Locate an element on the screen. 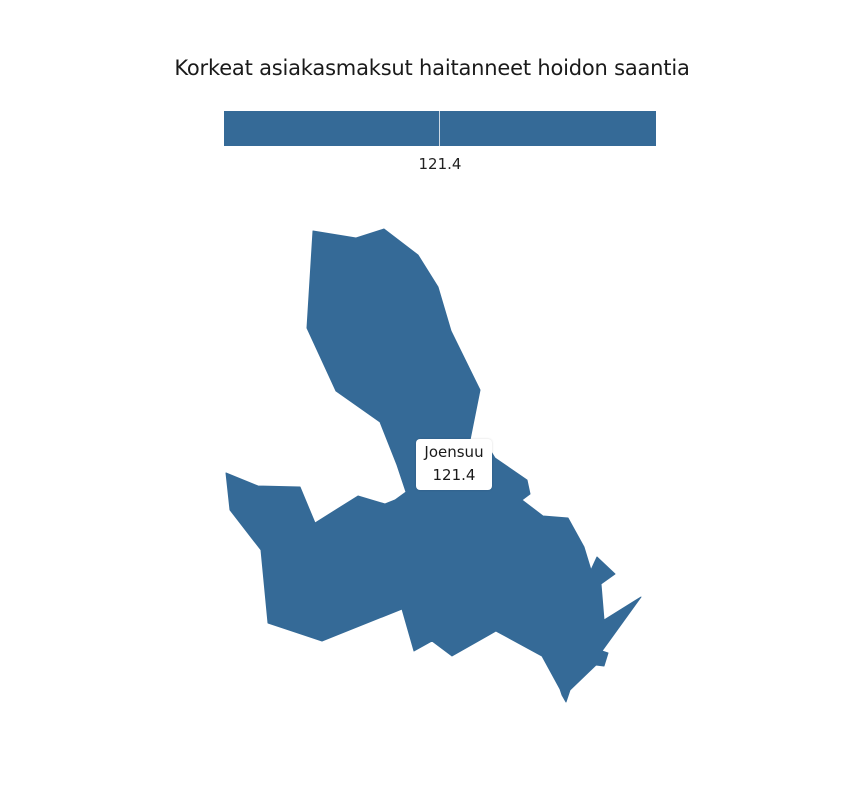  legend-tick-mark is located at coordinates (439, 128).